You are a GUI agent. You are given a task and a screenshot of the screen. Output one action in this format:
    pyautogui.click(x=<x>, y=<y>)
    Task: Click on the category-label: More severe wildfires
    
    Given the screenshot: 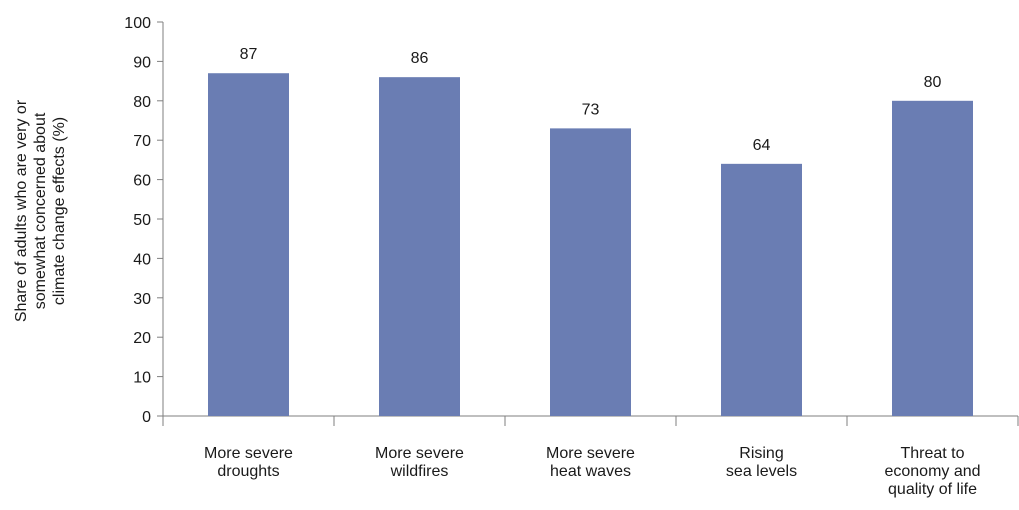 What is the action you would take?
    pyautogui.click(x=419, y=462)
    